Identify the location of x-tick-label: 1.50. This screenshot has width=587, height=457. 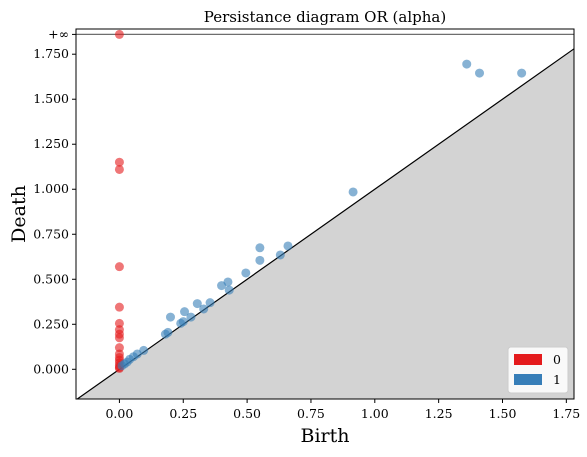
(503, 413).